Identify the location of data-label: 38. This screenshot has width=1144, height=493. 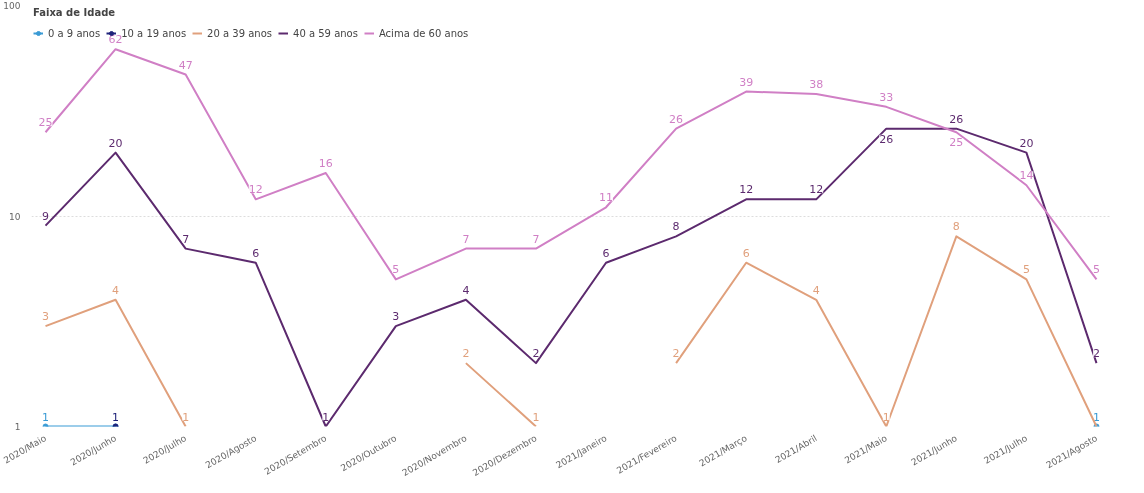
(816, 84).